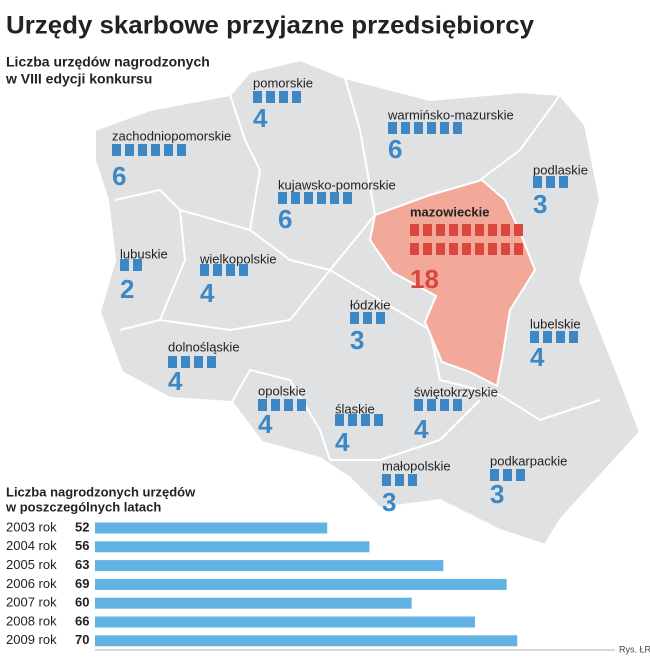  I want to click on value-label: 69, so click(82, 583).